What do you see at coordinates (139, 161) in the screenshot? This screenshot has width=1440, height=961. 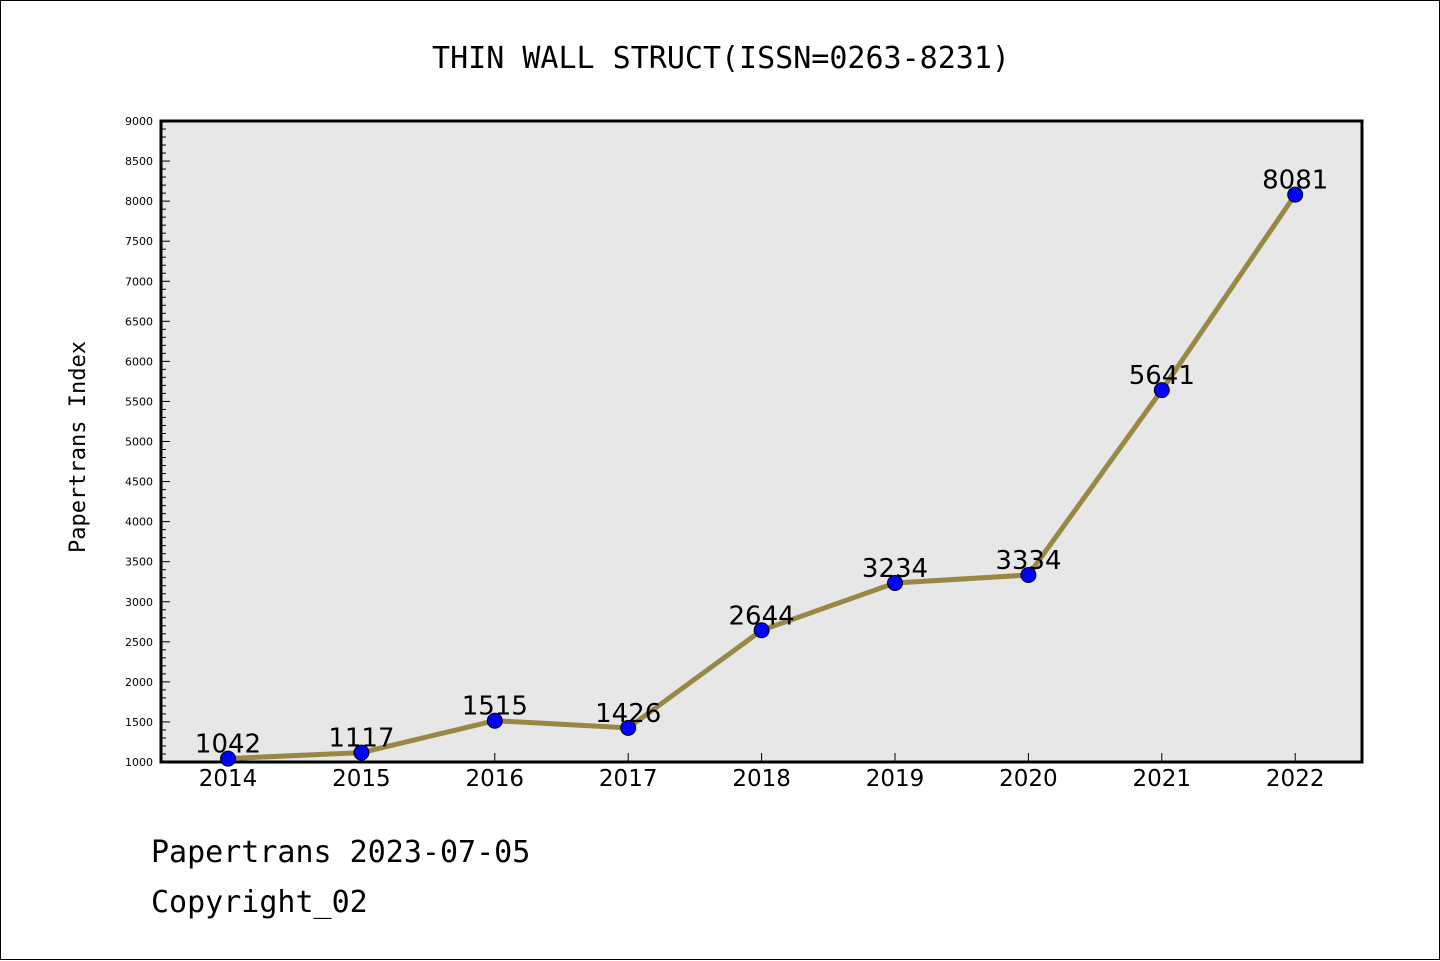 I see `y-tick-label: 8500` at bounding box center [139, 161].